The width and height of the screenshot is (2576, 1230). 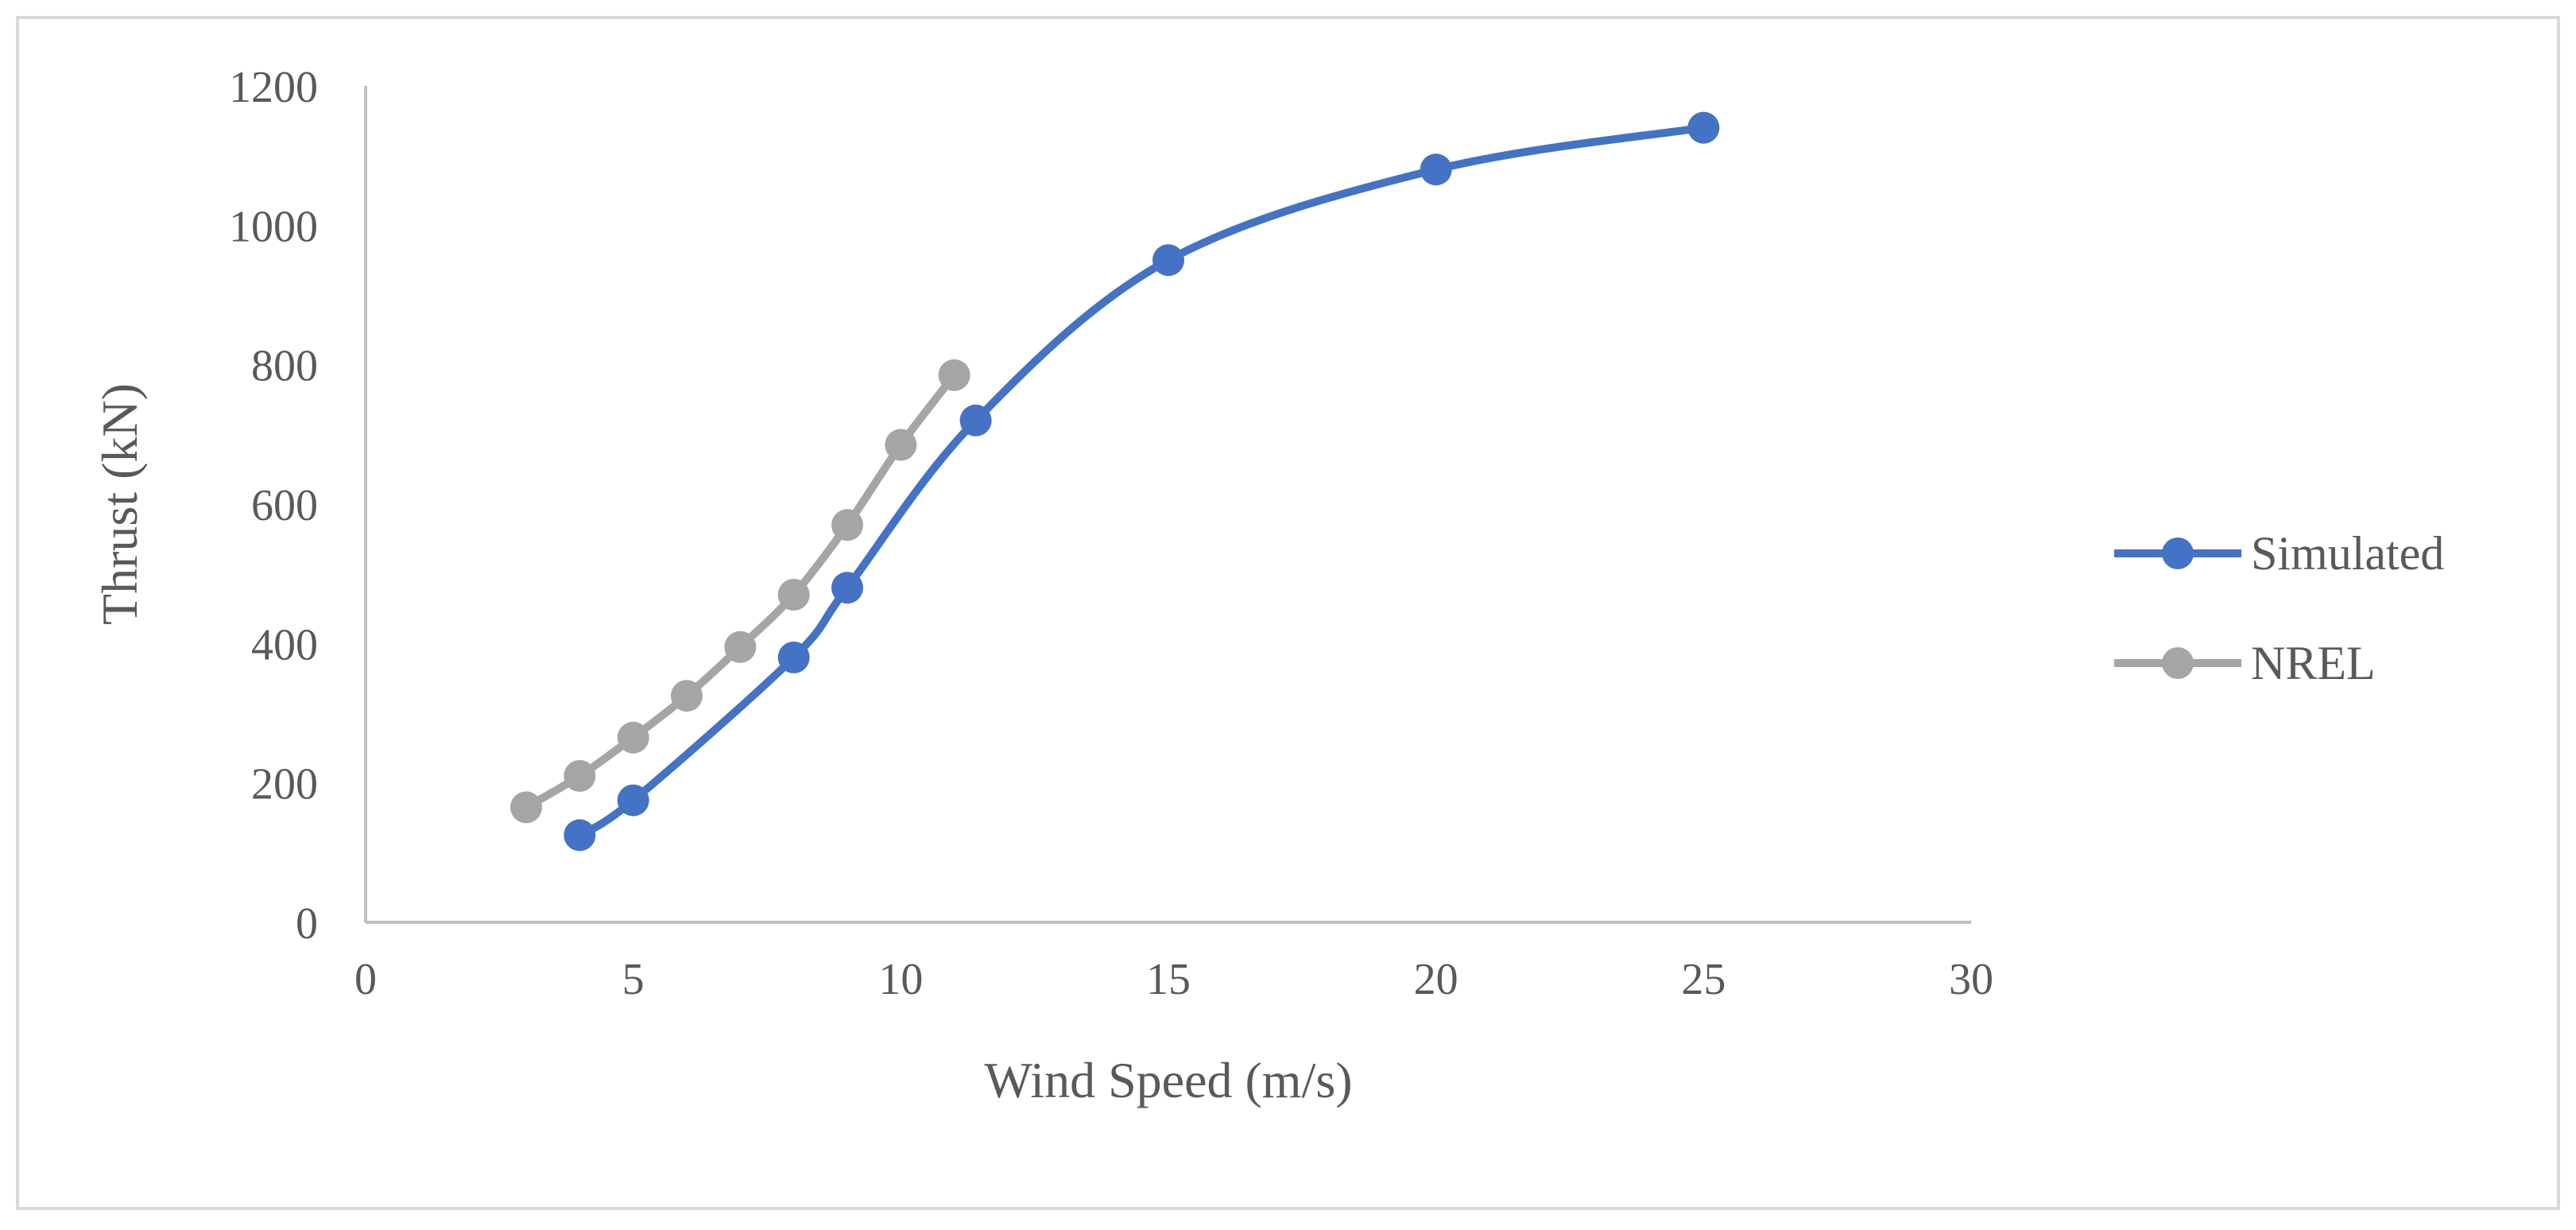 I want to click on x-tick-label: 10, so click(x=901, y=979).